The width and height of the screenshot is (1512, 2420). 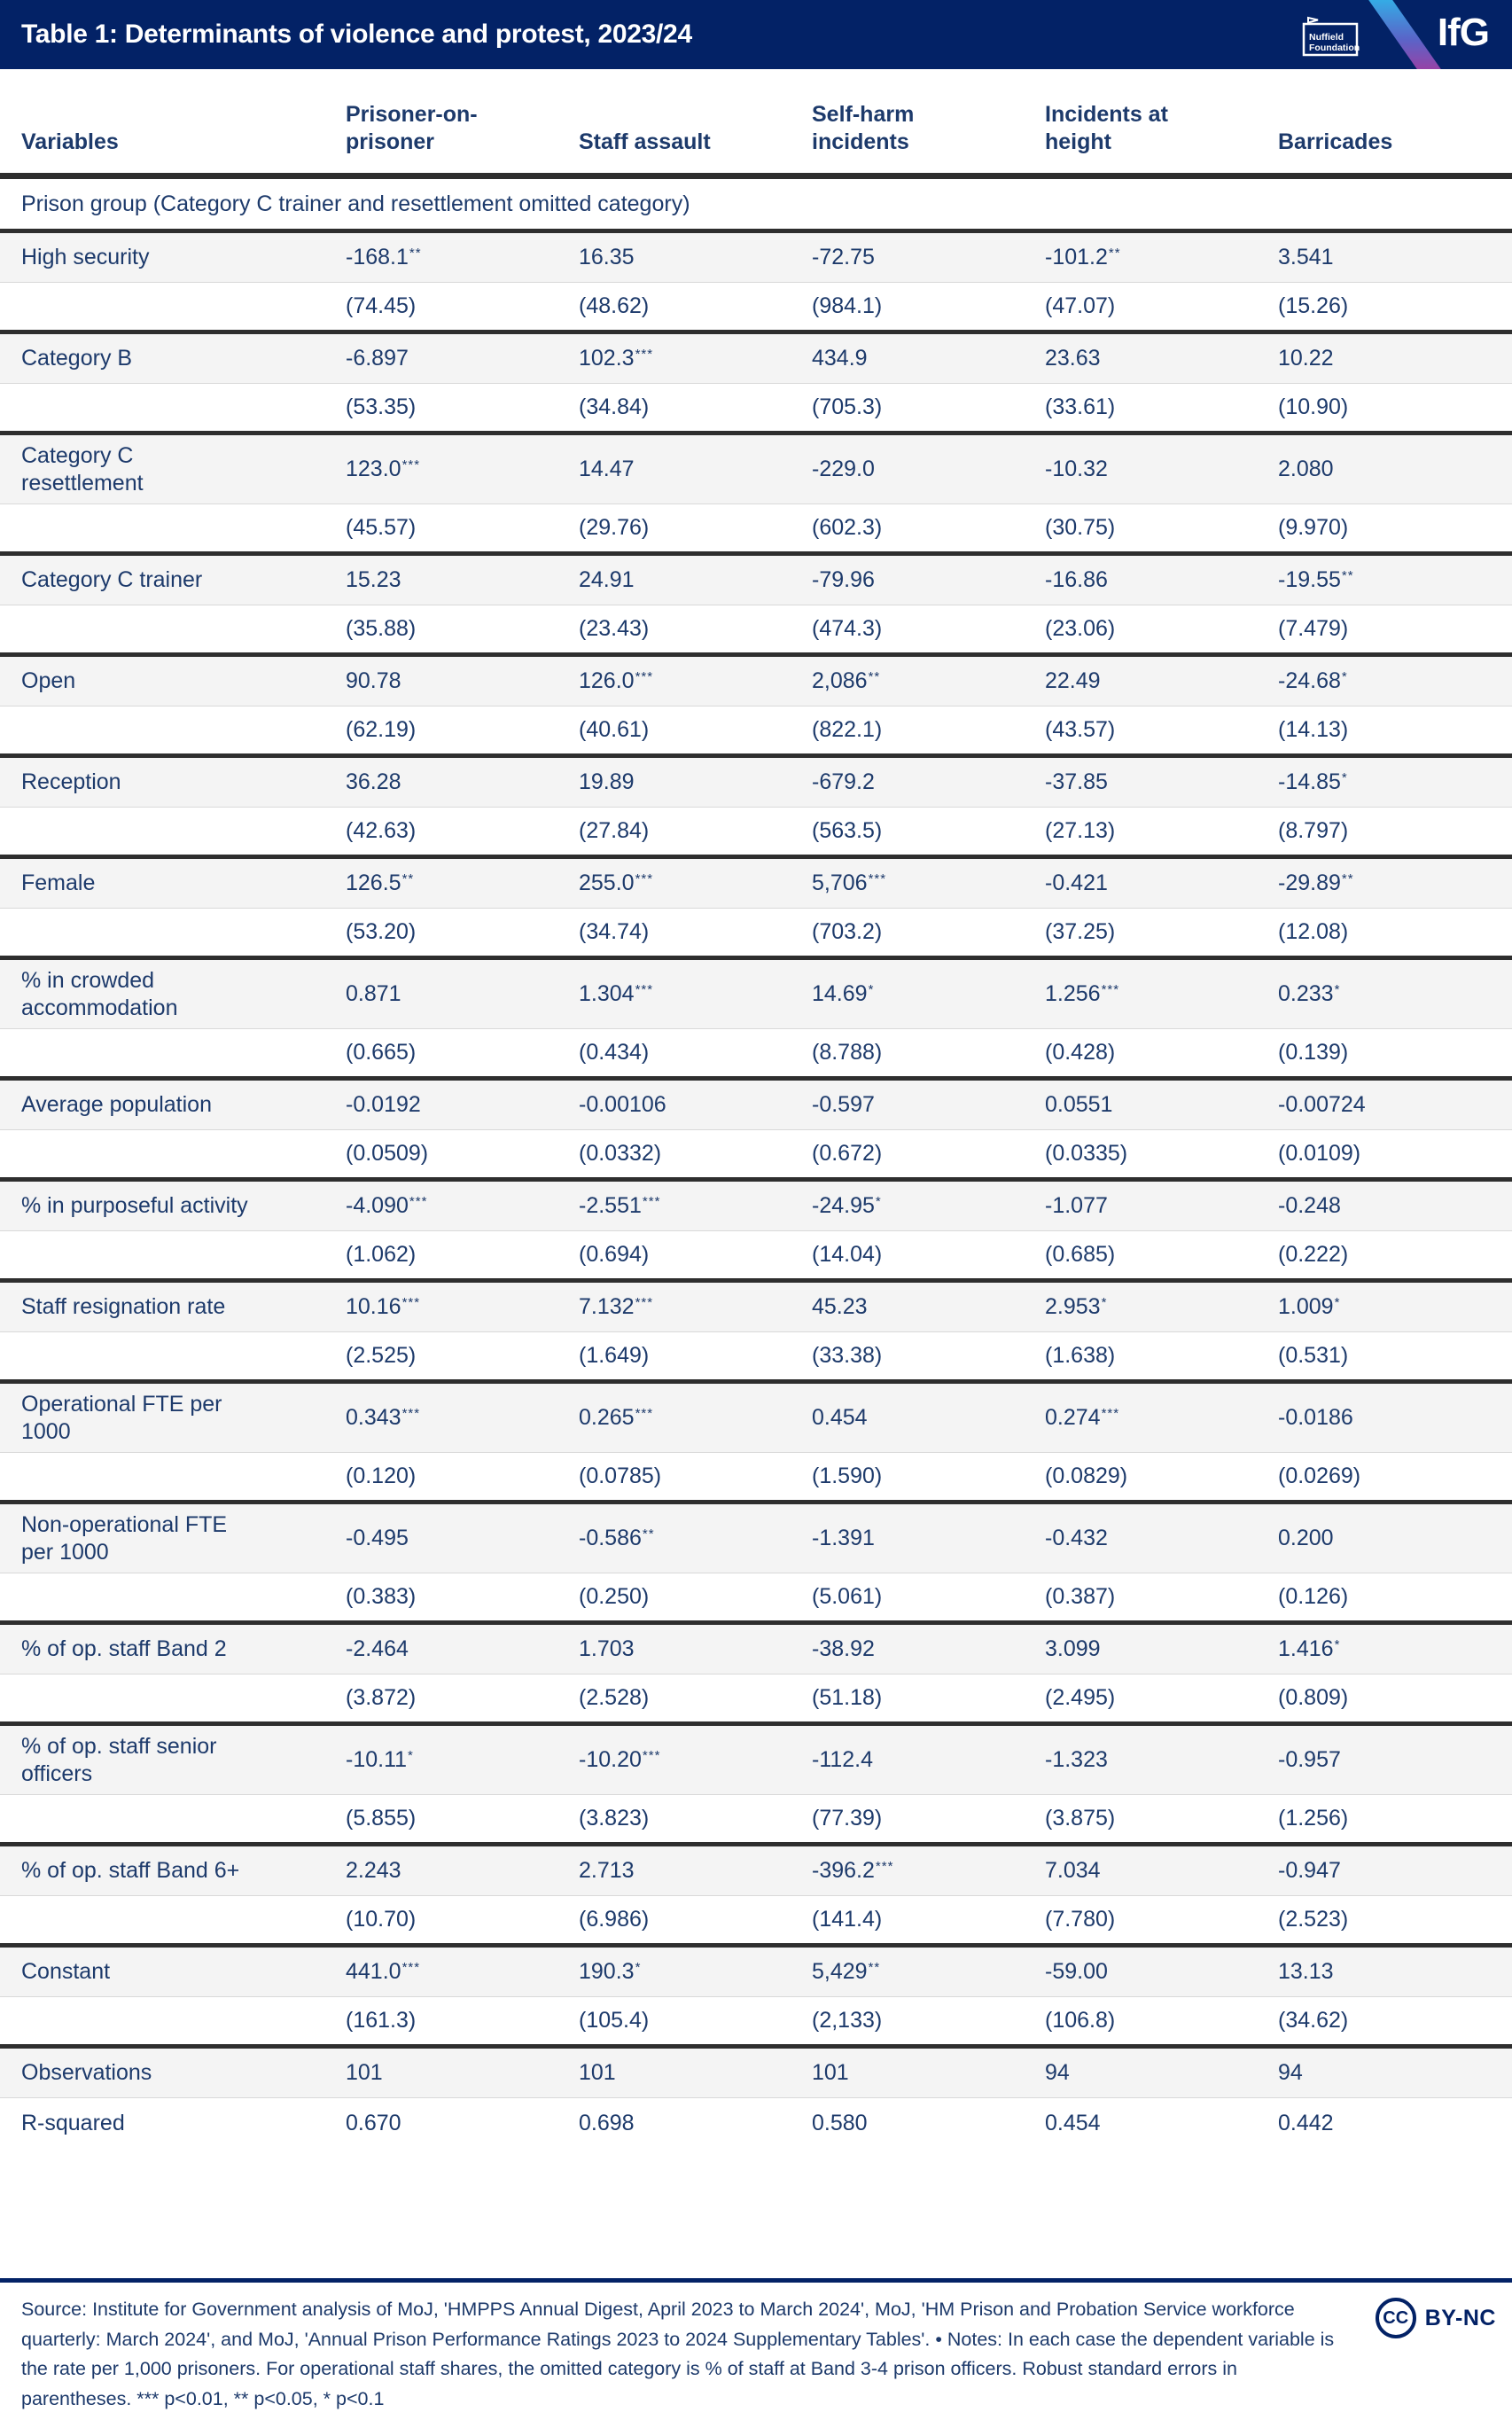 What do you see at coordinates (847, 306) in the screenshot?
I see `standard-error-cell: (984.1)` at bounding box center [847, 306].